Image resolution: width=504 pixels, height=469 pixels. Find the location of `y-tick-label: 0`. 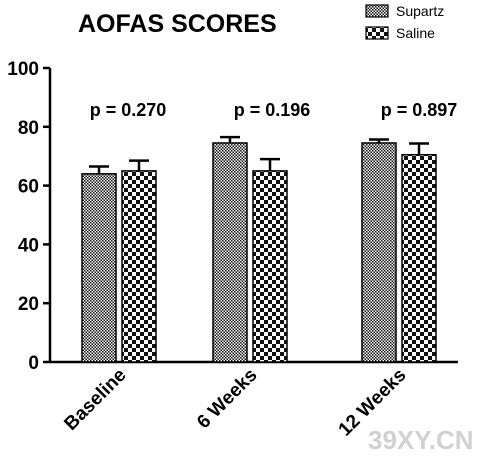

y-tick-label: 0 is located at coordinates (33, 363).